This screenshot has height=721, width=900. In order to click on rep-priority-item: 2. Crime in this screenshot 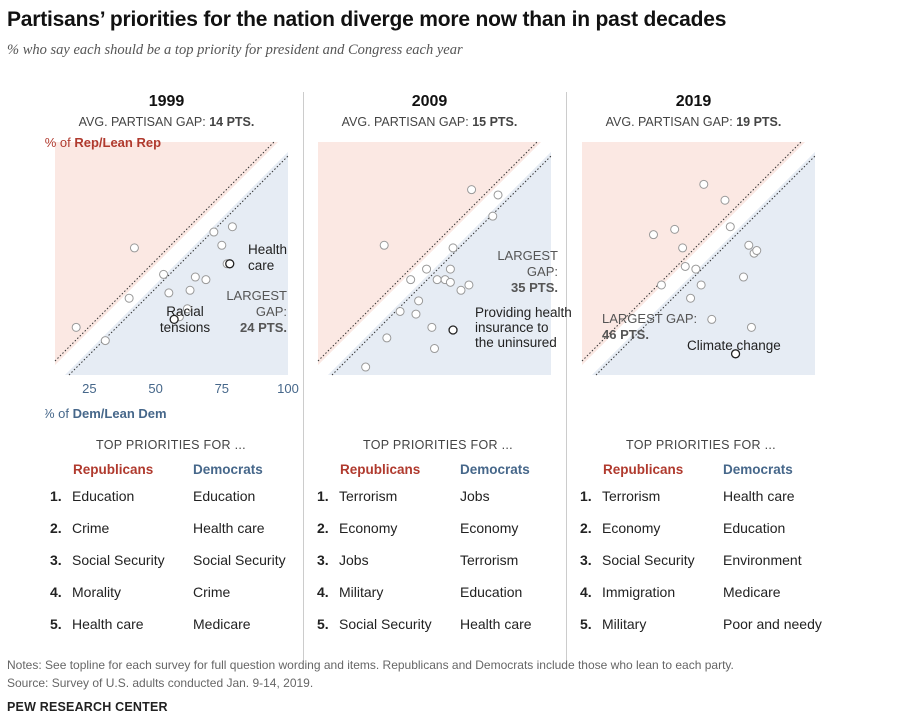, I will do `click(79, 528)`.